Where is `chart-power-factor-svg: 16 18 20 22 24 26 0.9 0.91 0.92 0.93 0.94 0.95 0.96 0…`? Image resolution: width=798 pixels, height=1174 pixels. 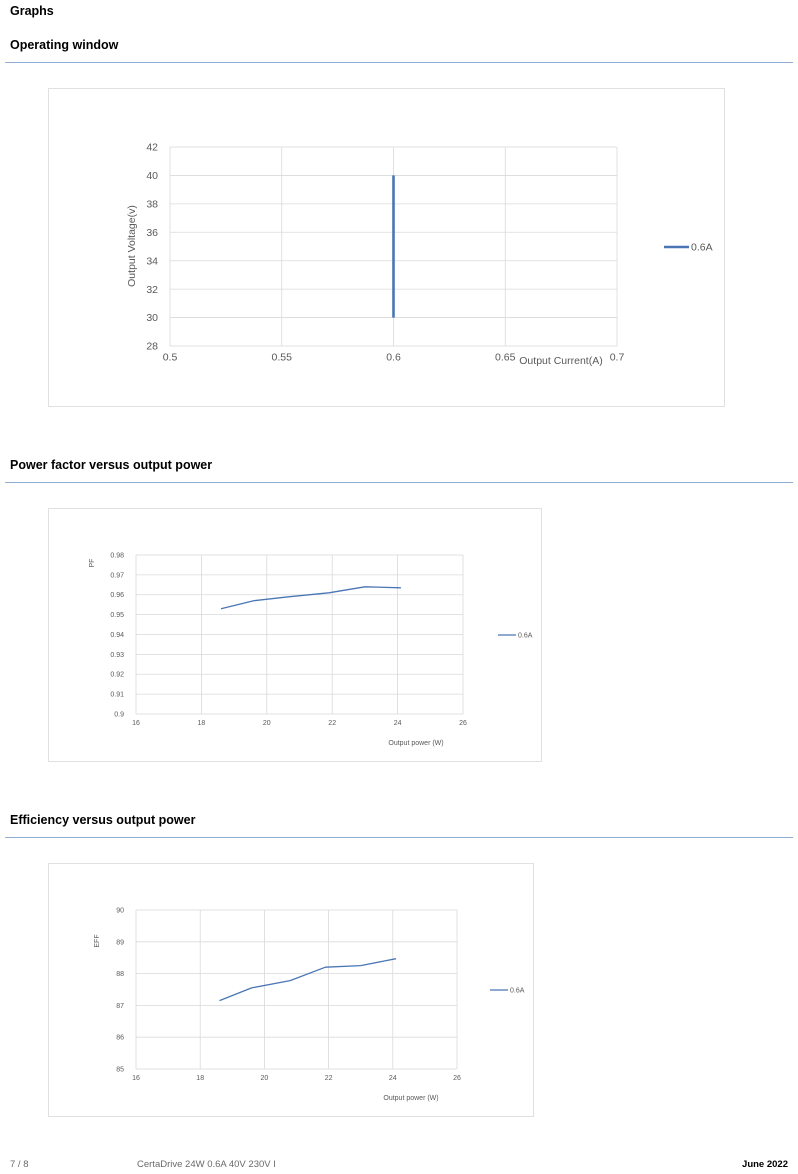
chart-power-factor-svg: 16 18 20 22 24 26 0.9 0.91 0.92 0.93 0.94 0.95 0.96 0… is located at coordinates (311, 649).